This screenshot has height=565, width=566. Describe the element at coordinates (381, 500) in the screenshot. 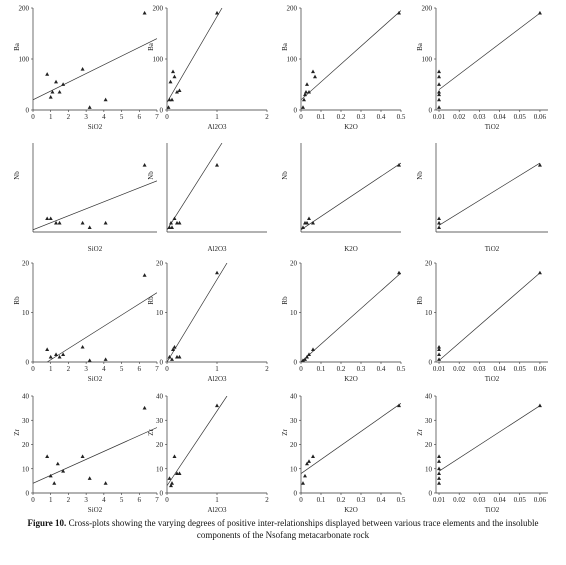

I see `x-tick-label: 0.4` at that location.